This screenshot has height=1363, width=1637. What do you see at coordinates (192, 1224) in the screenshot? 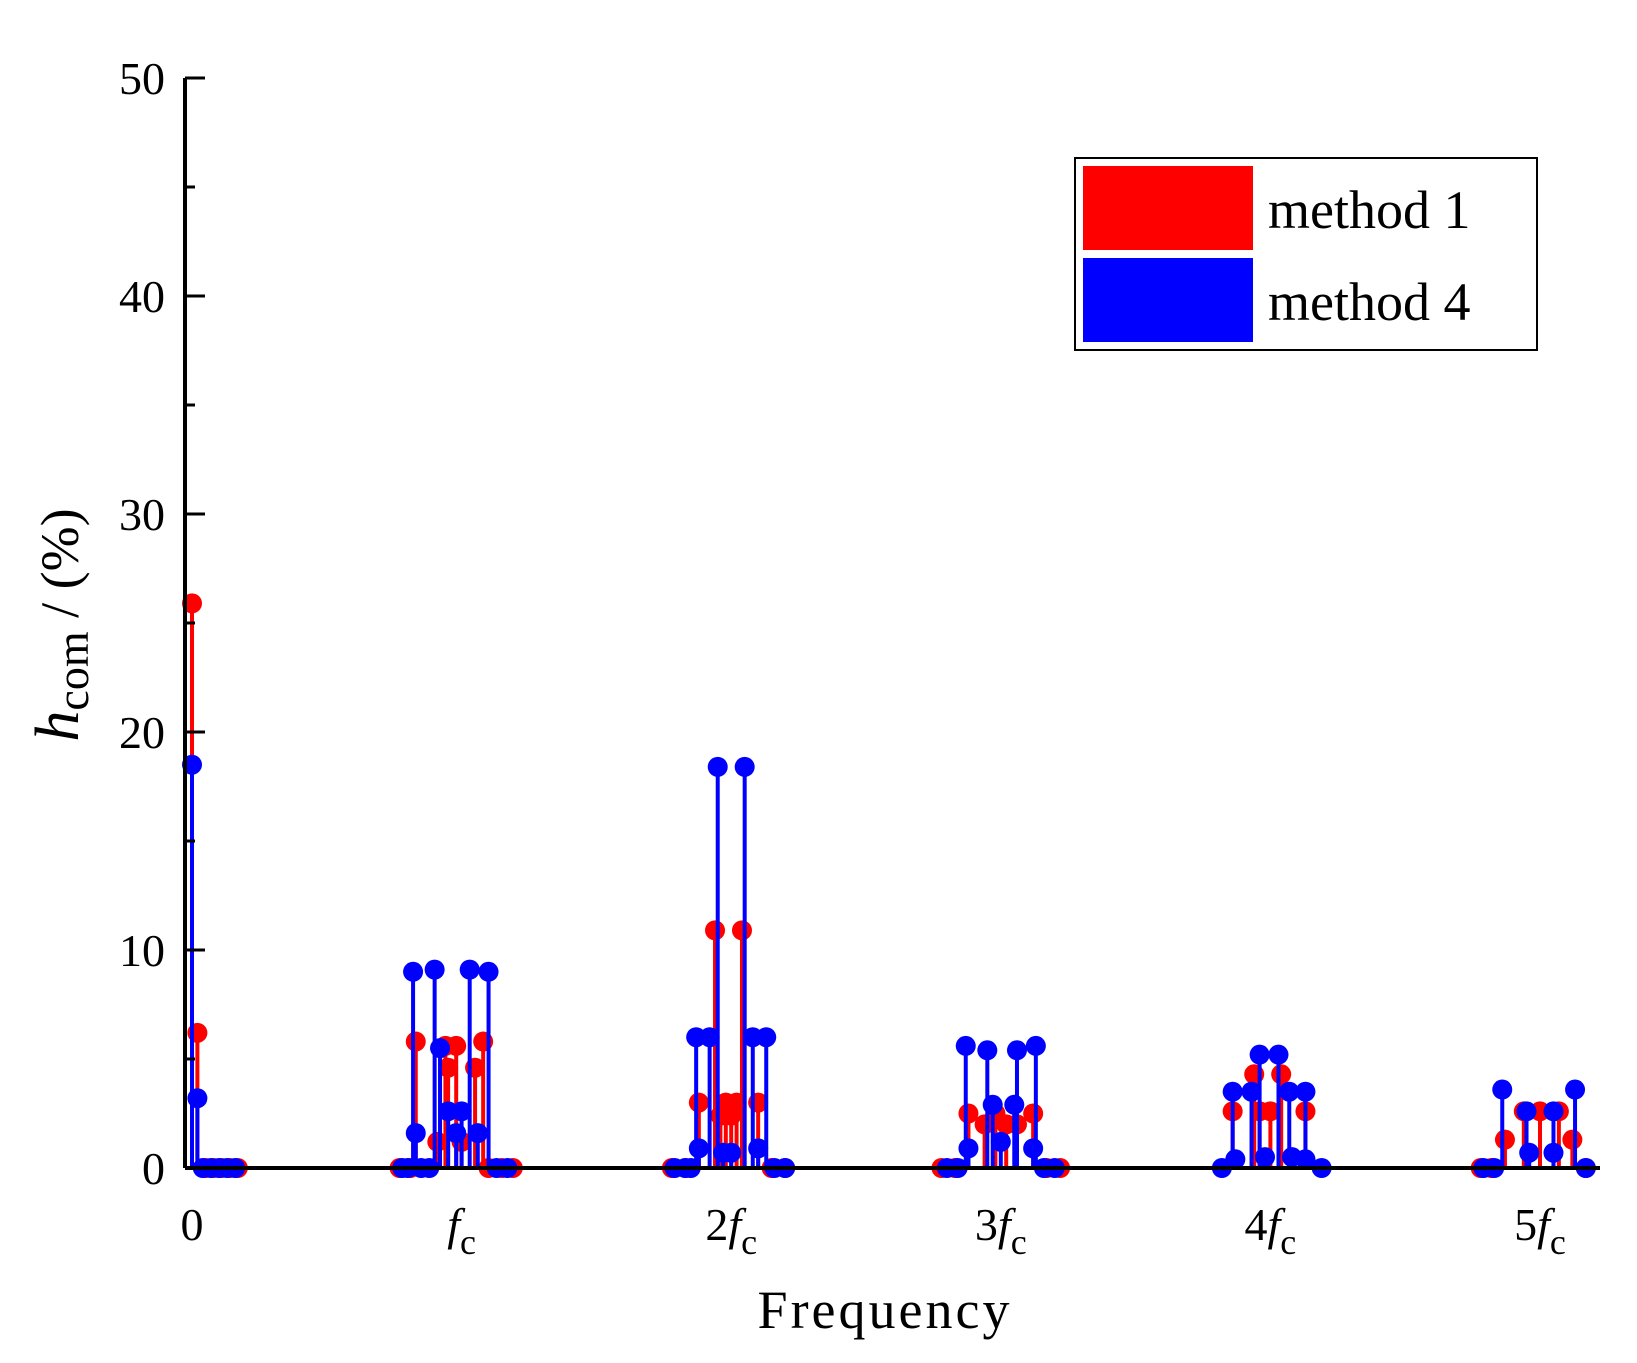
I see `x-tick-label: 0` at bounding box center [192, 1224].